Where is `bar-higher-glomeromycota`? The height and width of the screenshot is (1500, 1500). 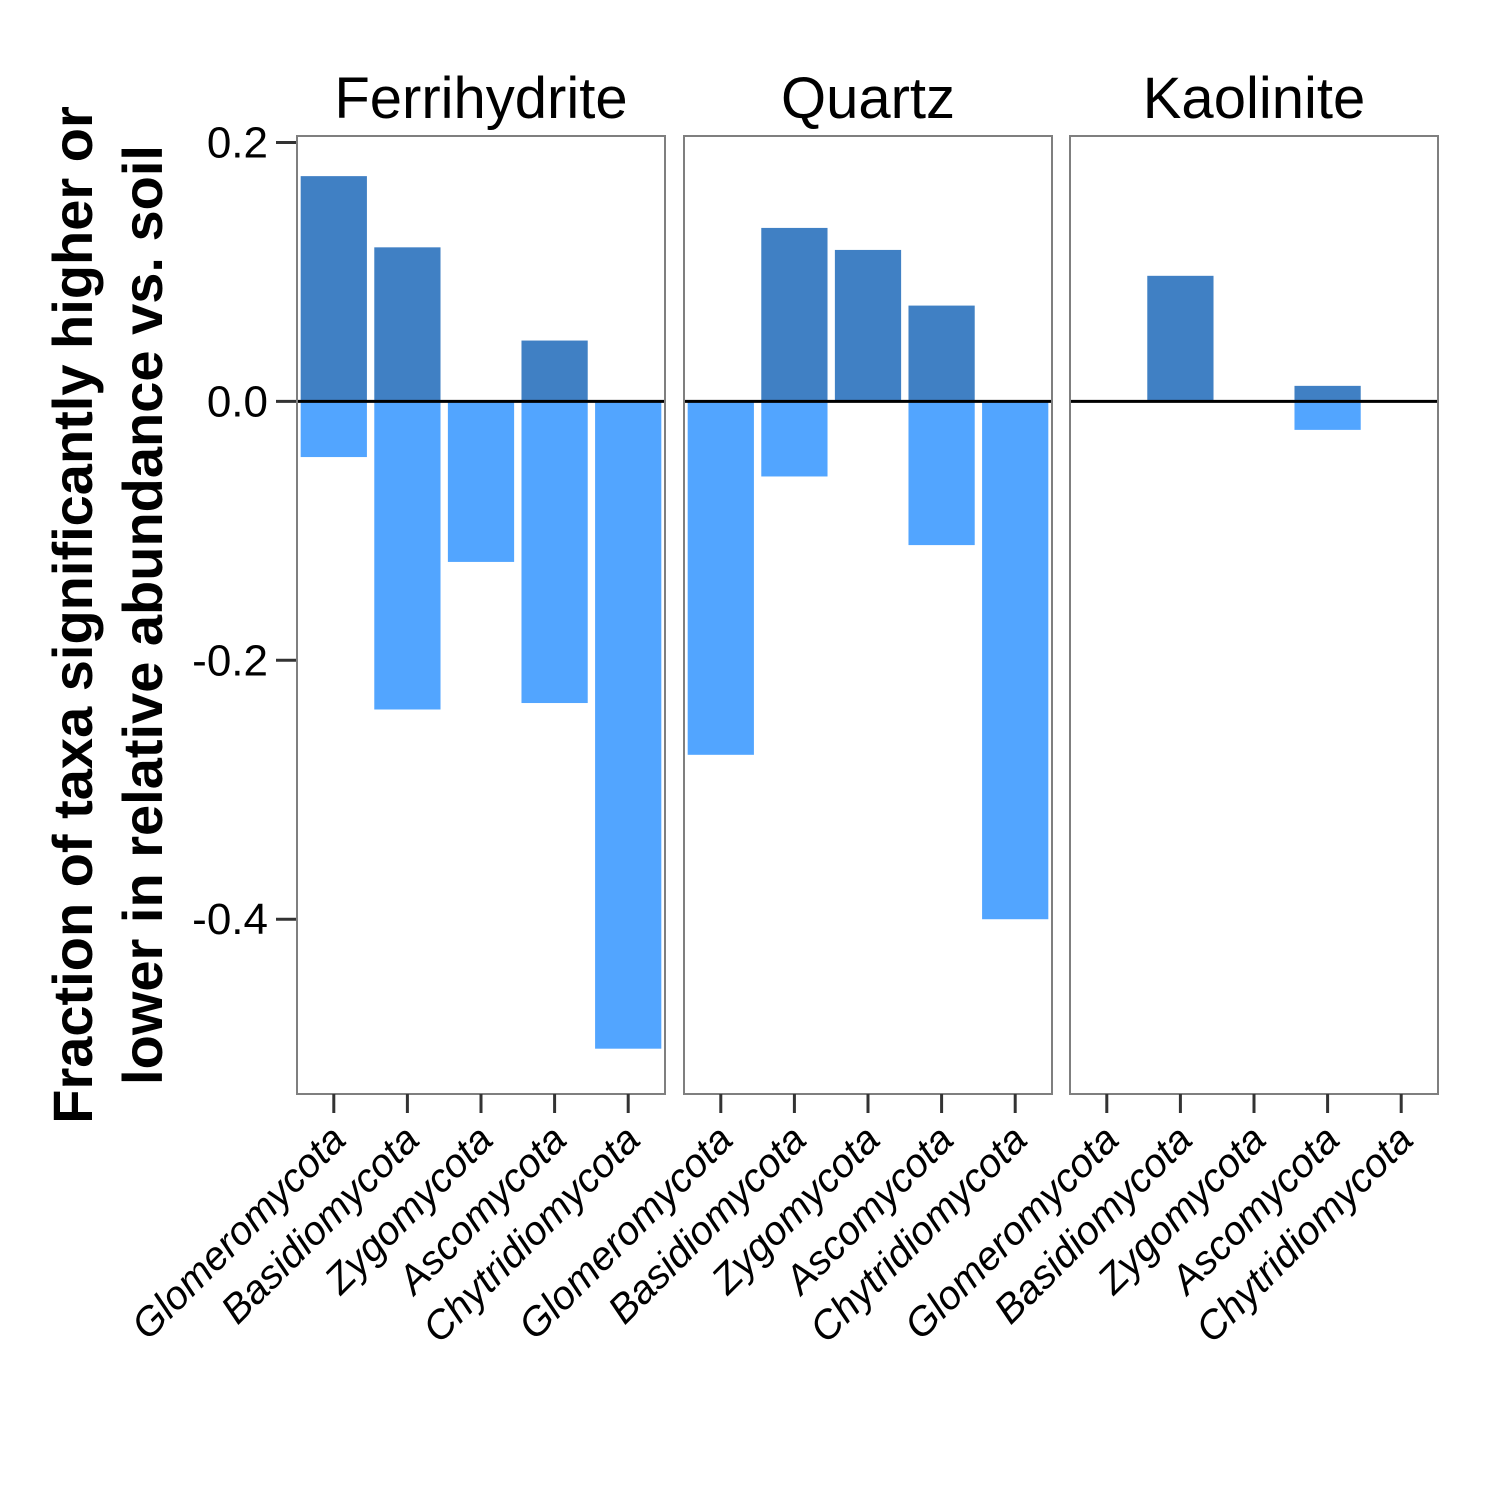
bar-higher-glomeromycota is located at coordinates (333, 289).